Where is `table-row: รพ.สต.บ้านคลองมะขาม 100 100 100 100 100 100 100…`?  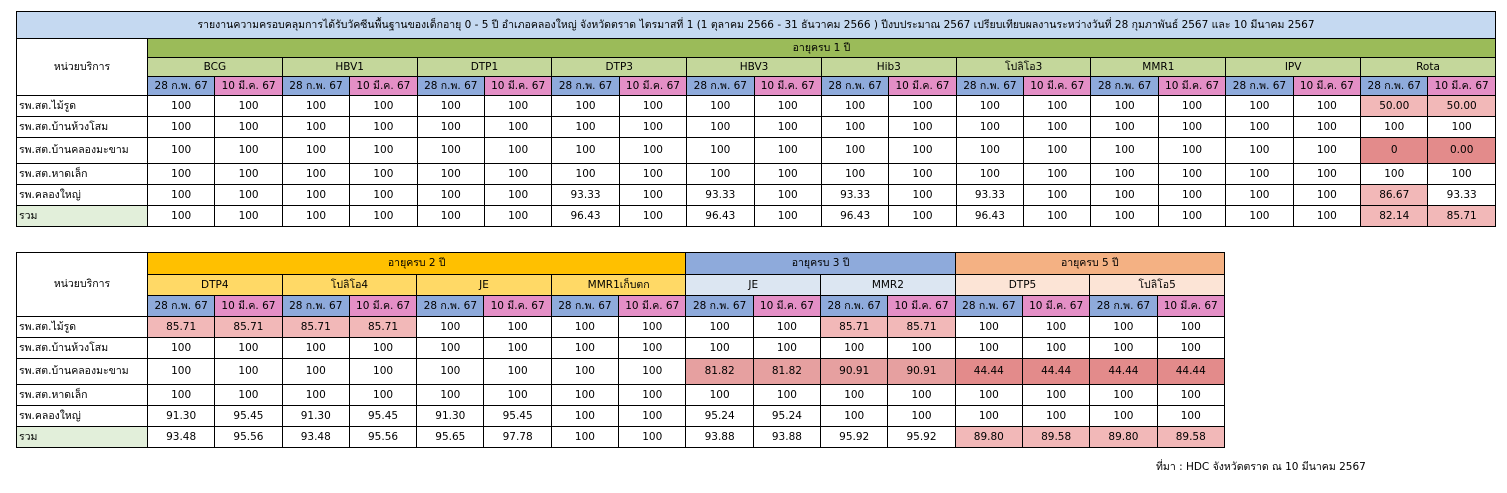 table-row: รพ.สต.บ้านคลองมะขาม 100 100 100 100 100 100 100… is located at coordinates (620, 371).